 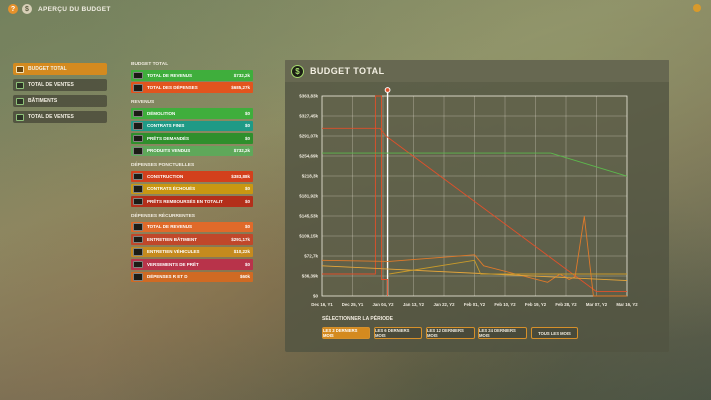 I want to click on category-value: $383,88k, so click(x=240, y=176).